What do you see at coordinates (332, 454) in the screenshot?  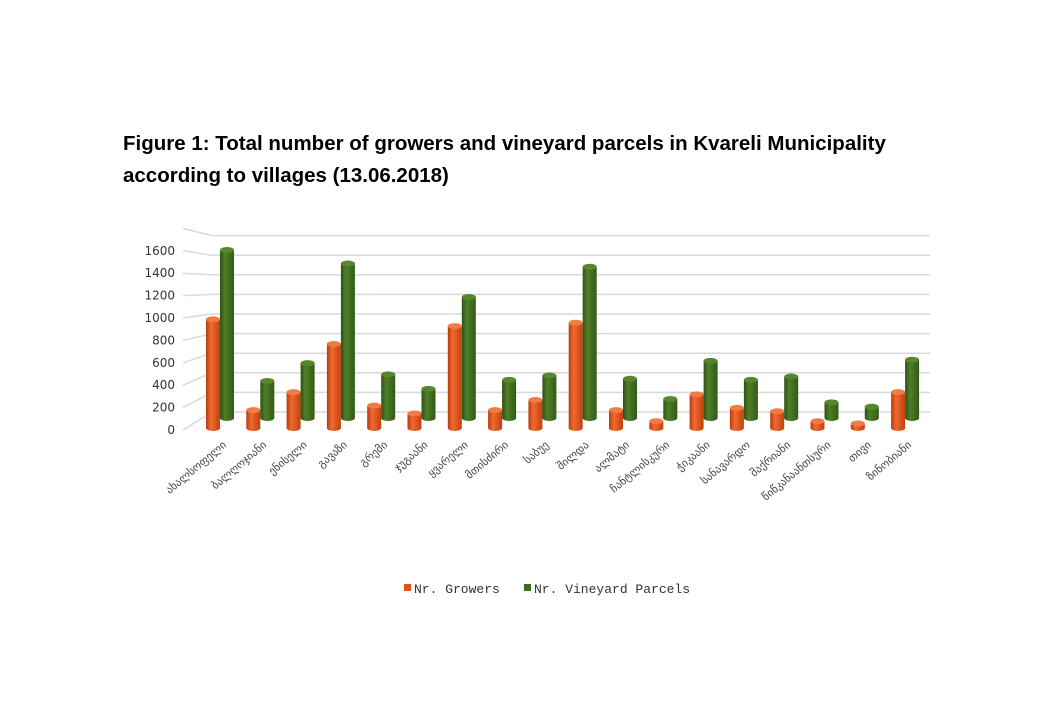 I see `x-tick-label: გავაზი` at bounding box center [332, 454].